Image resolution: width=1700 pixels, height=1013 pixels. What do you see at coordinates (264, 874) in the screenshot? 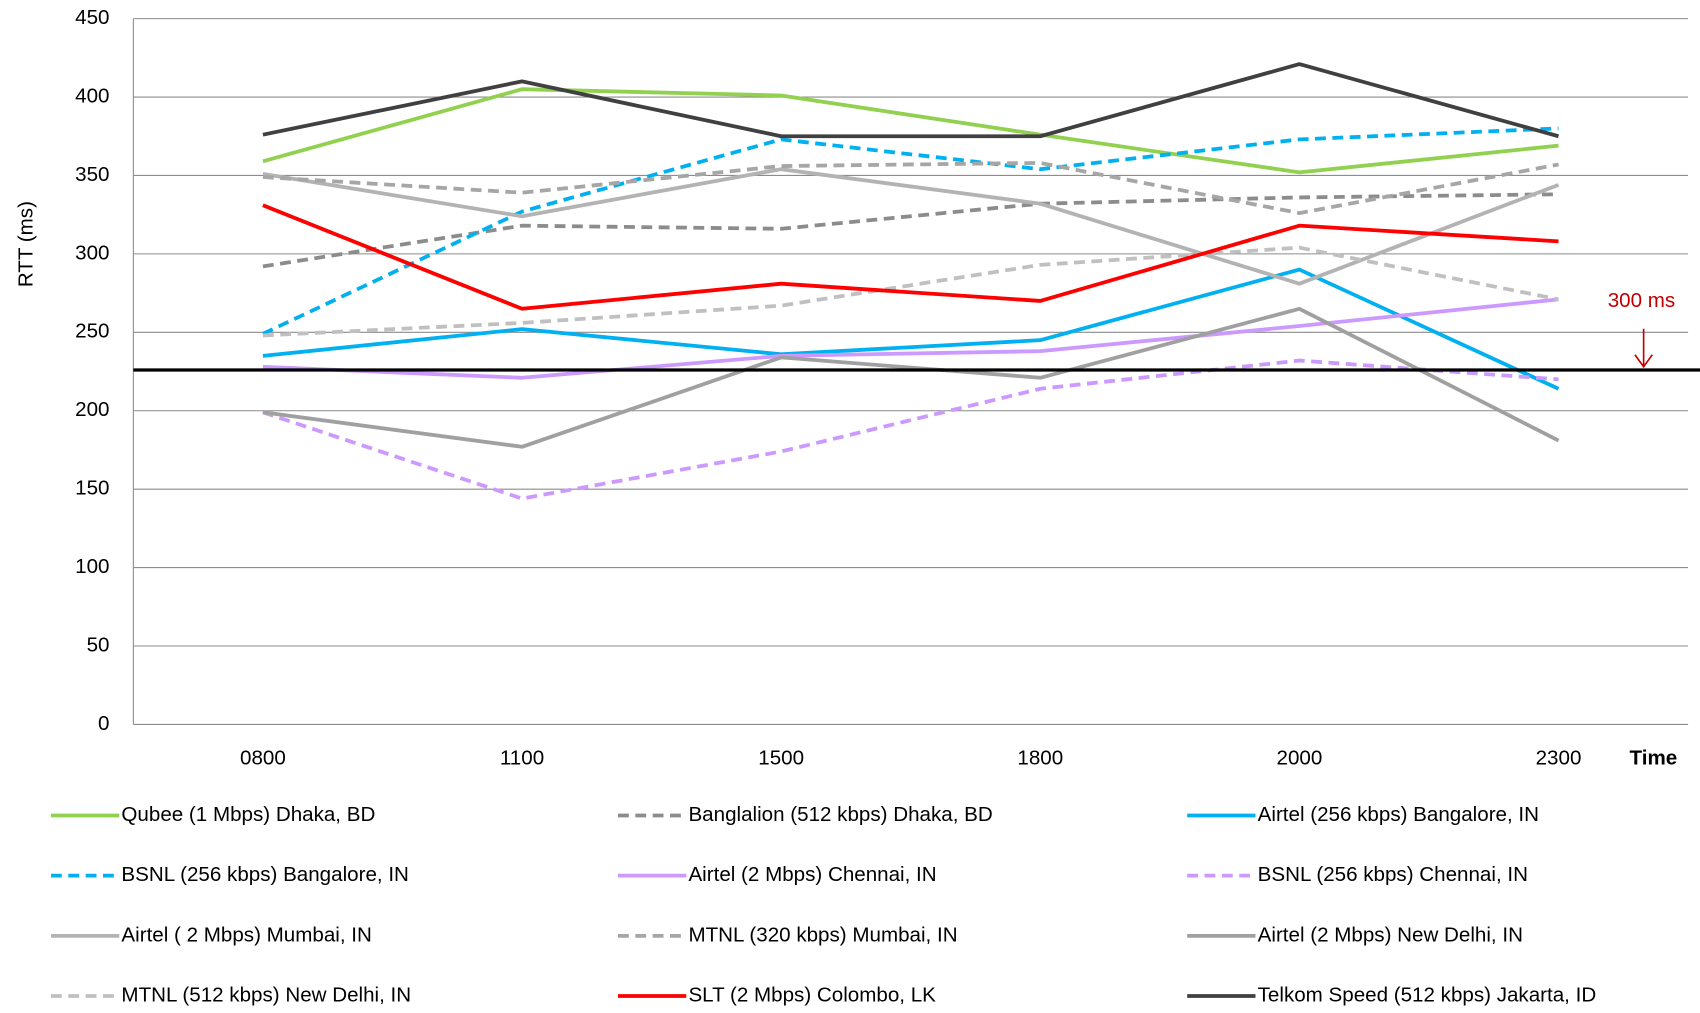
I see `legend-label: BSNL (256 kbps) Bangalore, IN` at bounding box center [264, 874].